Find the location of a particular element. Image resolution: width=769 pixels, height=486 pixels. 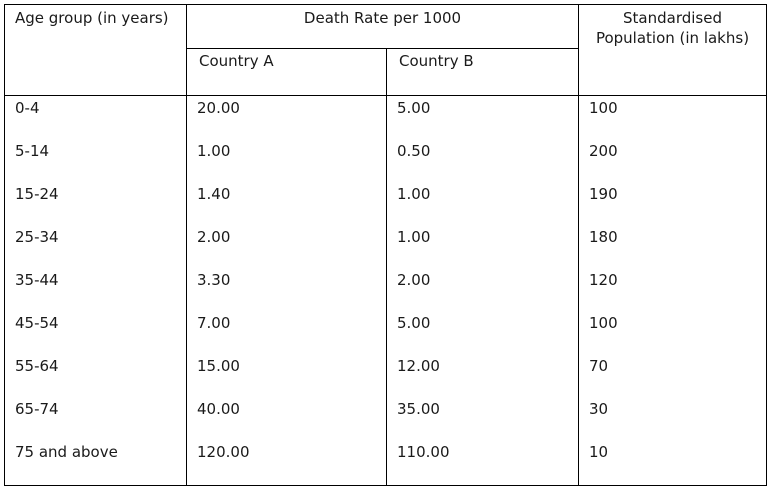

cell-age: 0-4 is located at coordinates (95, 118).